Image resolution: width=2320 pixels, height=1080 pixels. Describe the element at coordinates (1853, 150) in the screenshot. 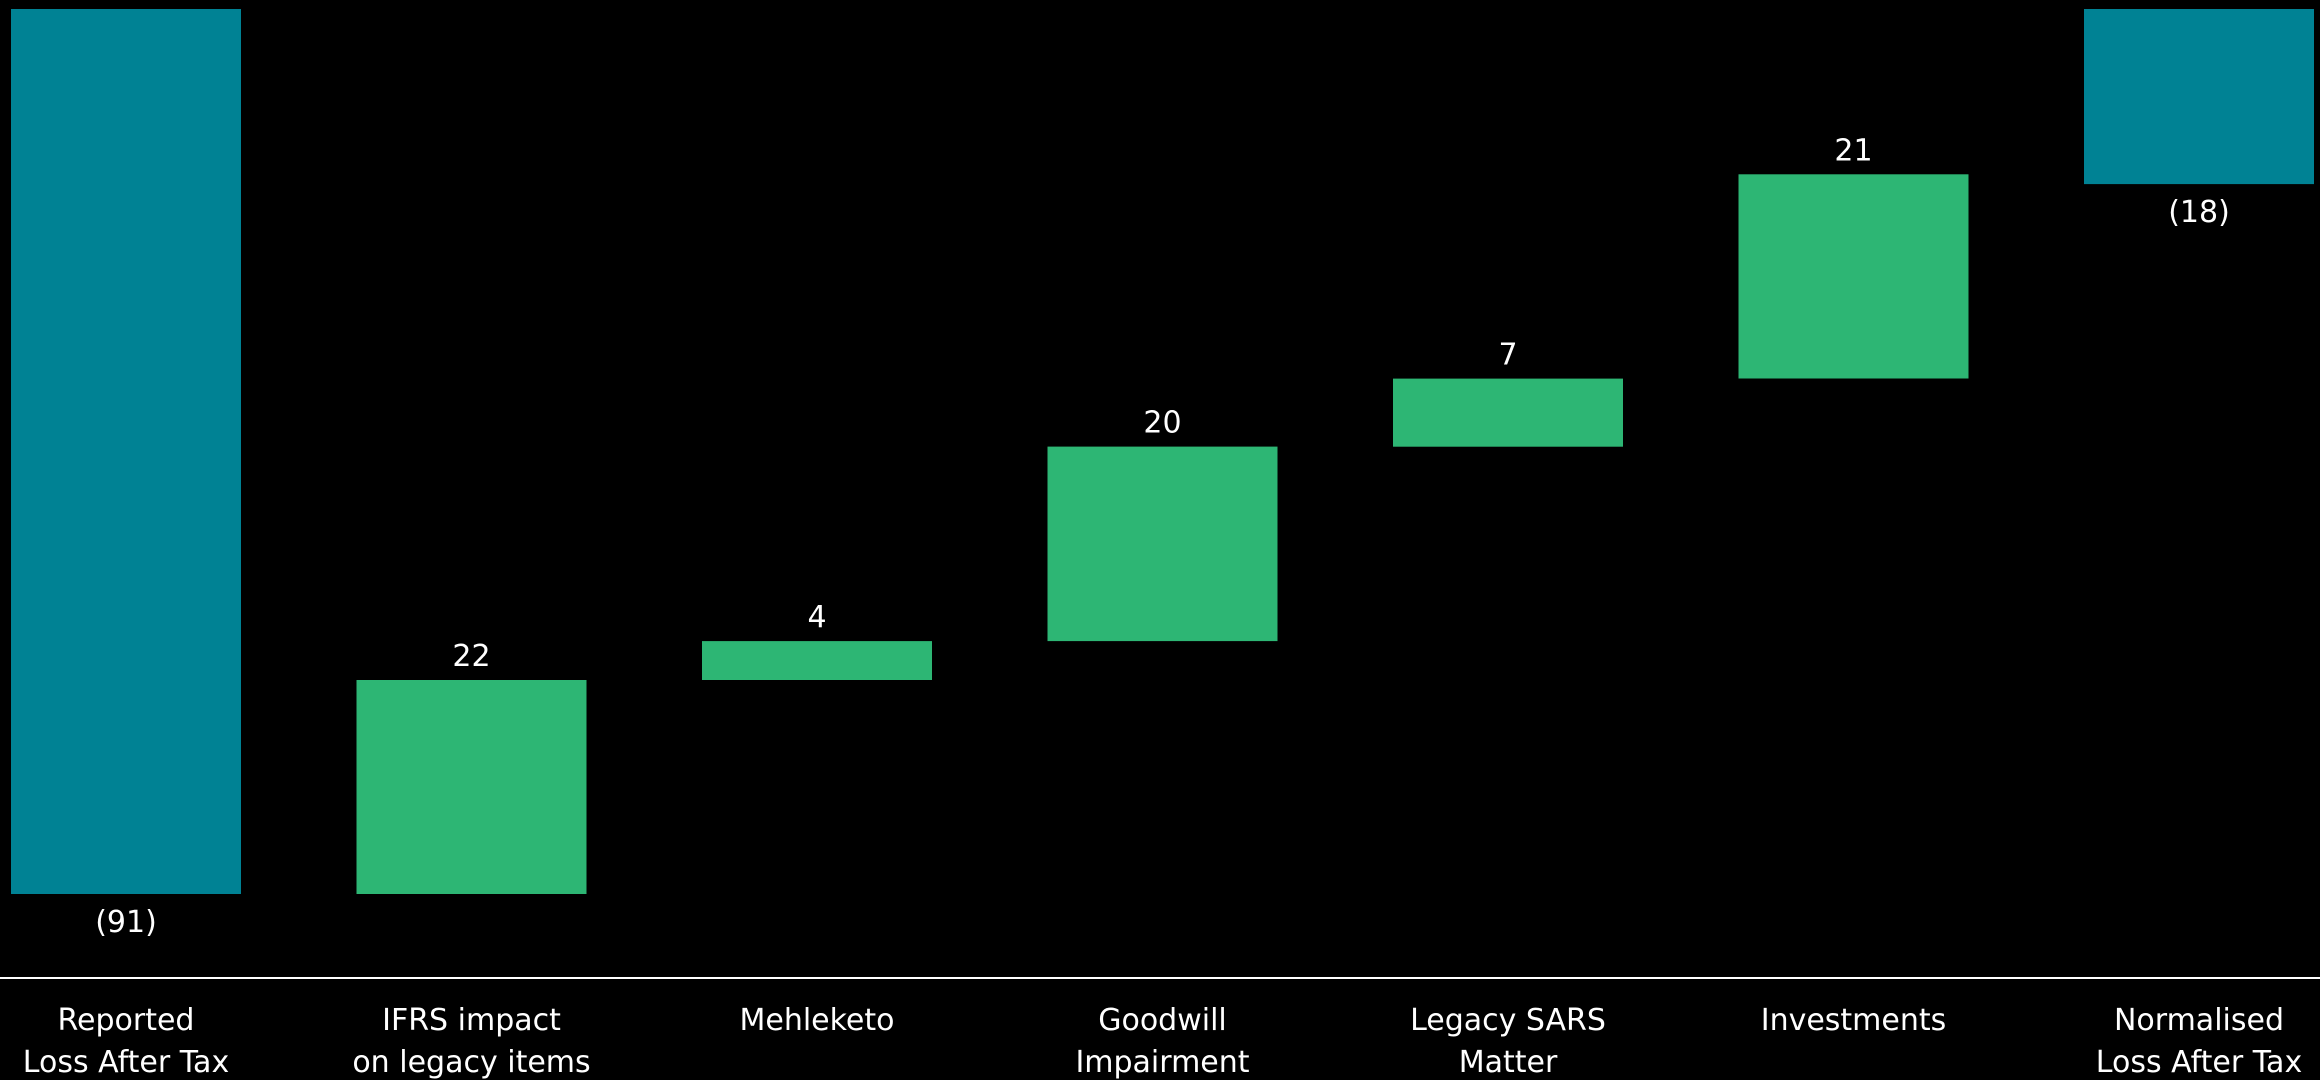

I see `data-label-5: 21` at that location.